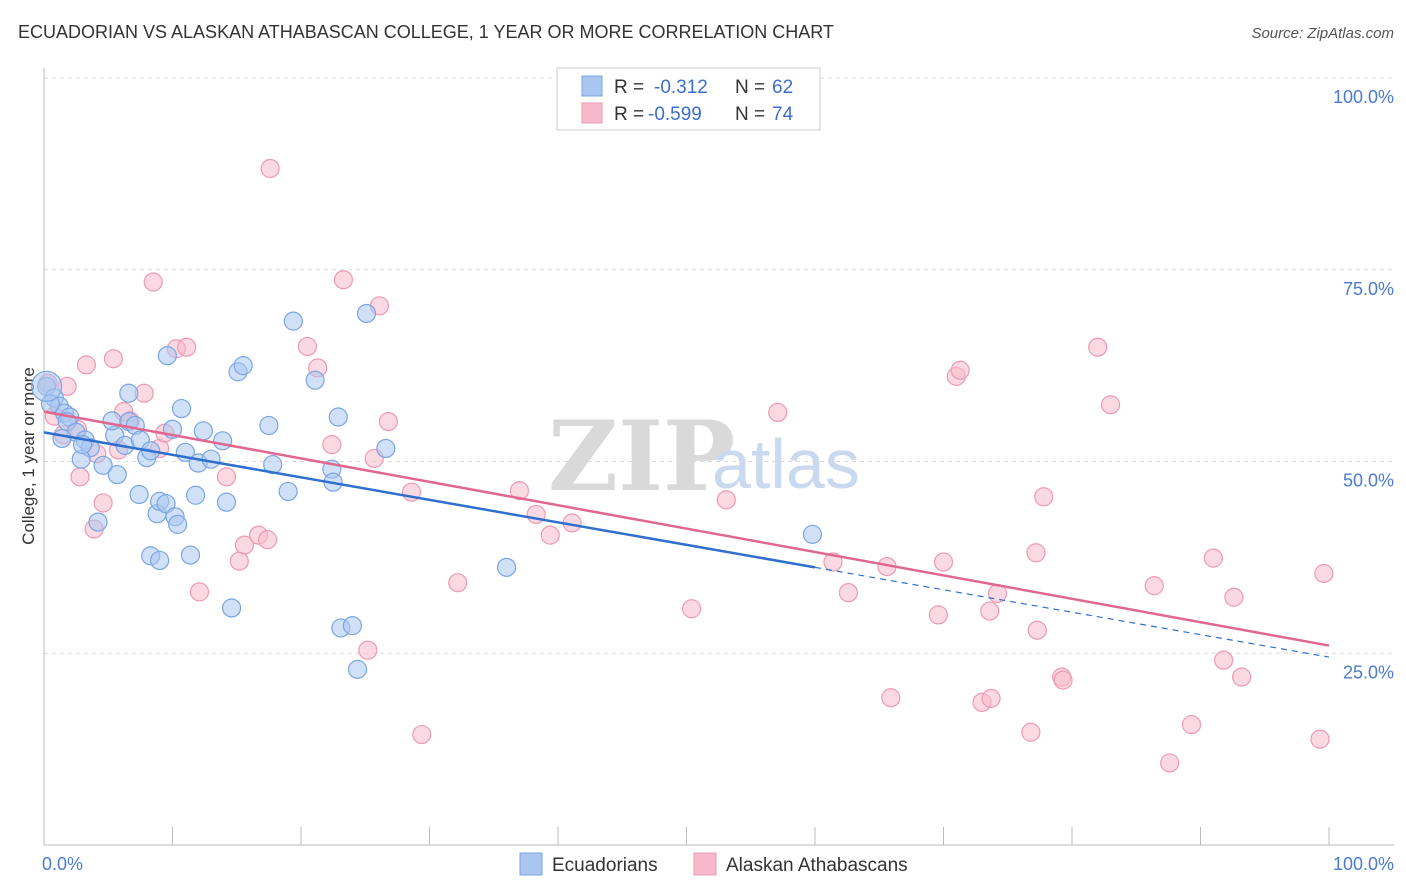 This screenshot has width=1406, height=892. What do you see at coordinates (1363, 864) in the screenshot?
I see `x-tick-label-max: 100.0%` at bounding box center [1363, 864].